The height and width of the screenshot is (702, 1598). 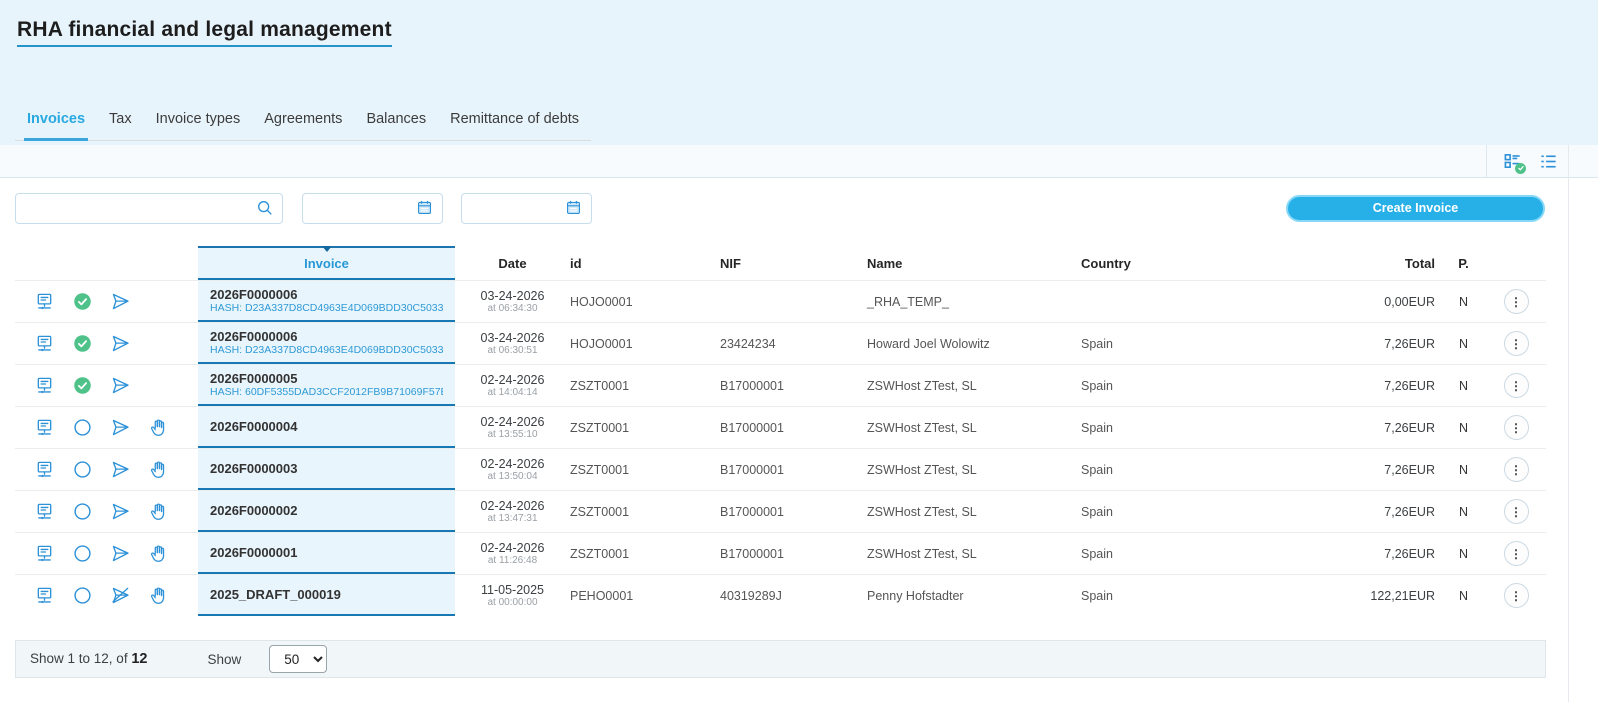 I want to click on invoice-total: 0,00EUR, so click(x=1409, y=301).